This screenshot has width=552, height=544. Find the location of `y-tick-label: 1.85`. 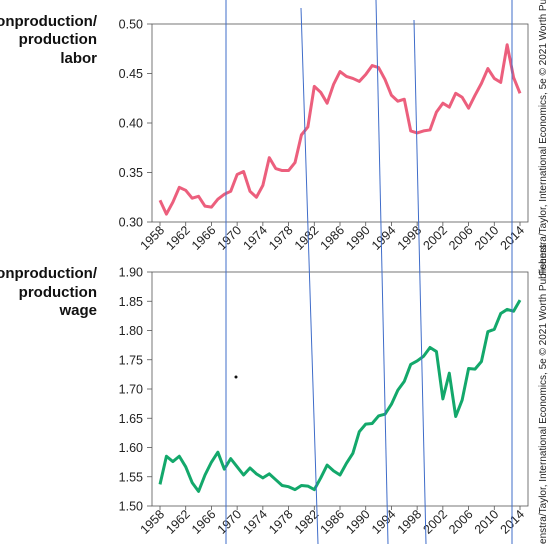

y-tick-label: 1.85 is located at coordinates (131, 302).